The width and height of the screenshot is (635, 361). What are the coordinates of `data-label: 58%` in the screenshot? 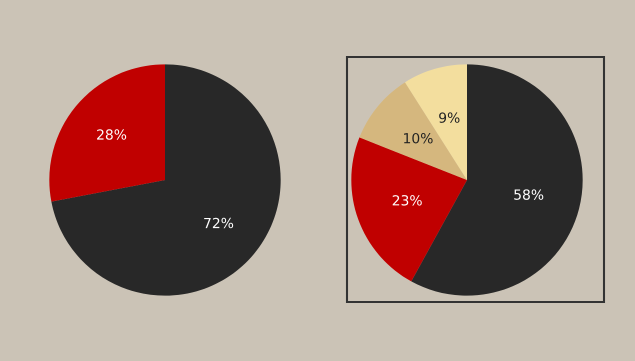 It's located at (529, 194).